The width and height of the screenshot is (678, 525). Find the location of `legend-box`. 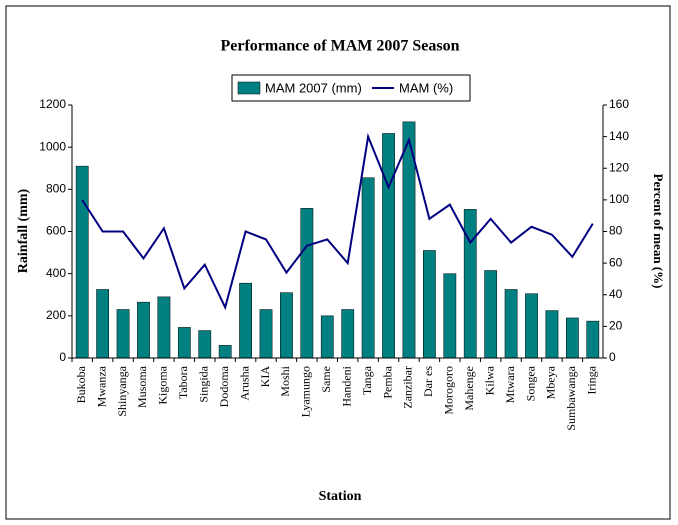

legend-box is located at coordinates (351, 88).